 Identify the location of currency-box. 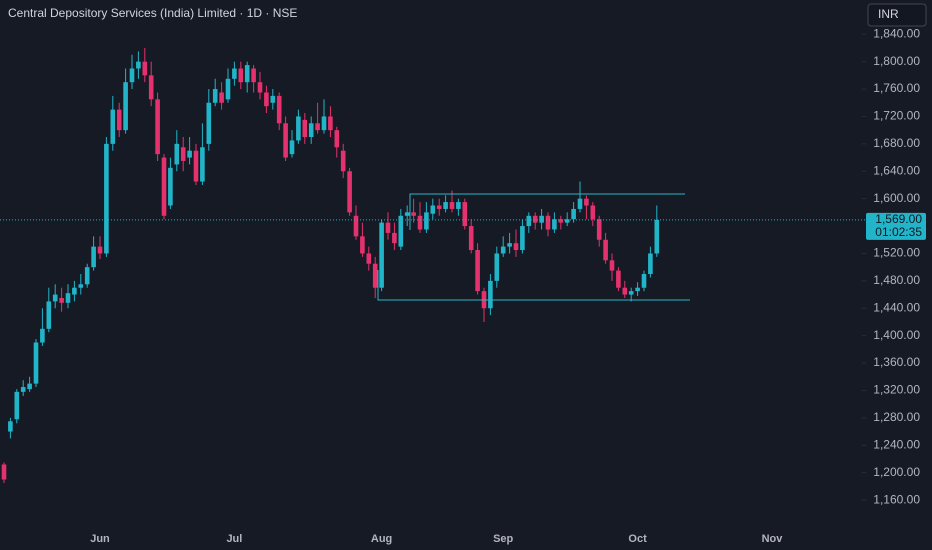
(897, 15).